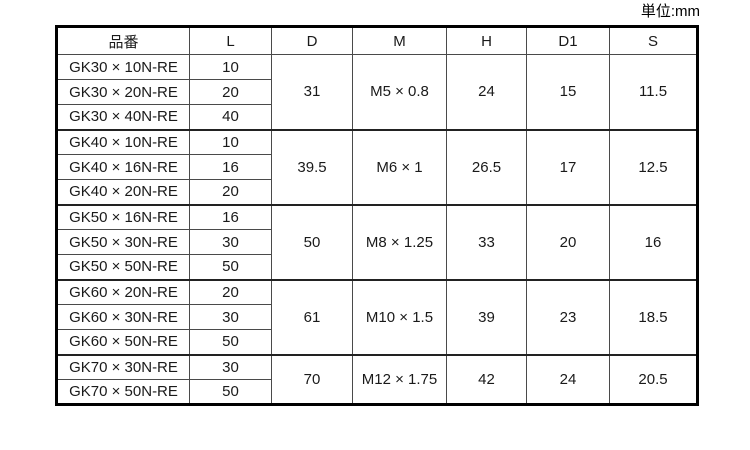 The height and width of the screenshot is (450, 750). Describe the element at coordinates (123, 192) in the screenshot. I see `part-number-cell: GK40 × 20N-RE` at that location.